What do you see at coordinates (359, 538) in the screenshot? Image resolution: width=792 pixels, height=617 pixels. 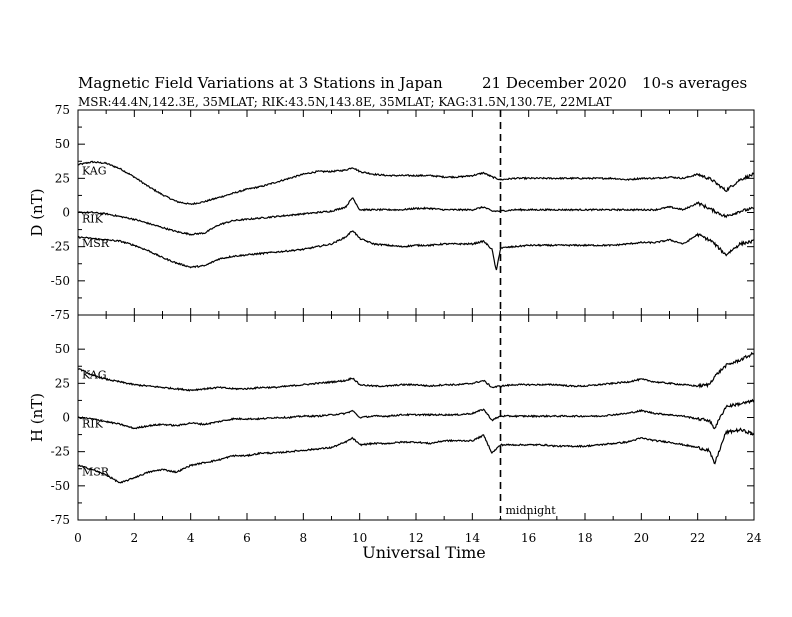 I see `x-tick-label: 10` at bounding box center [359, 538].